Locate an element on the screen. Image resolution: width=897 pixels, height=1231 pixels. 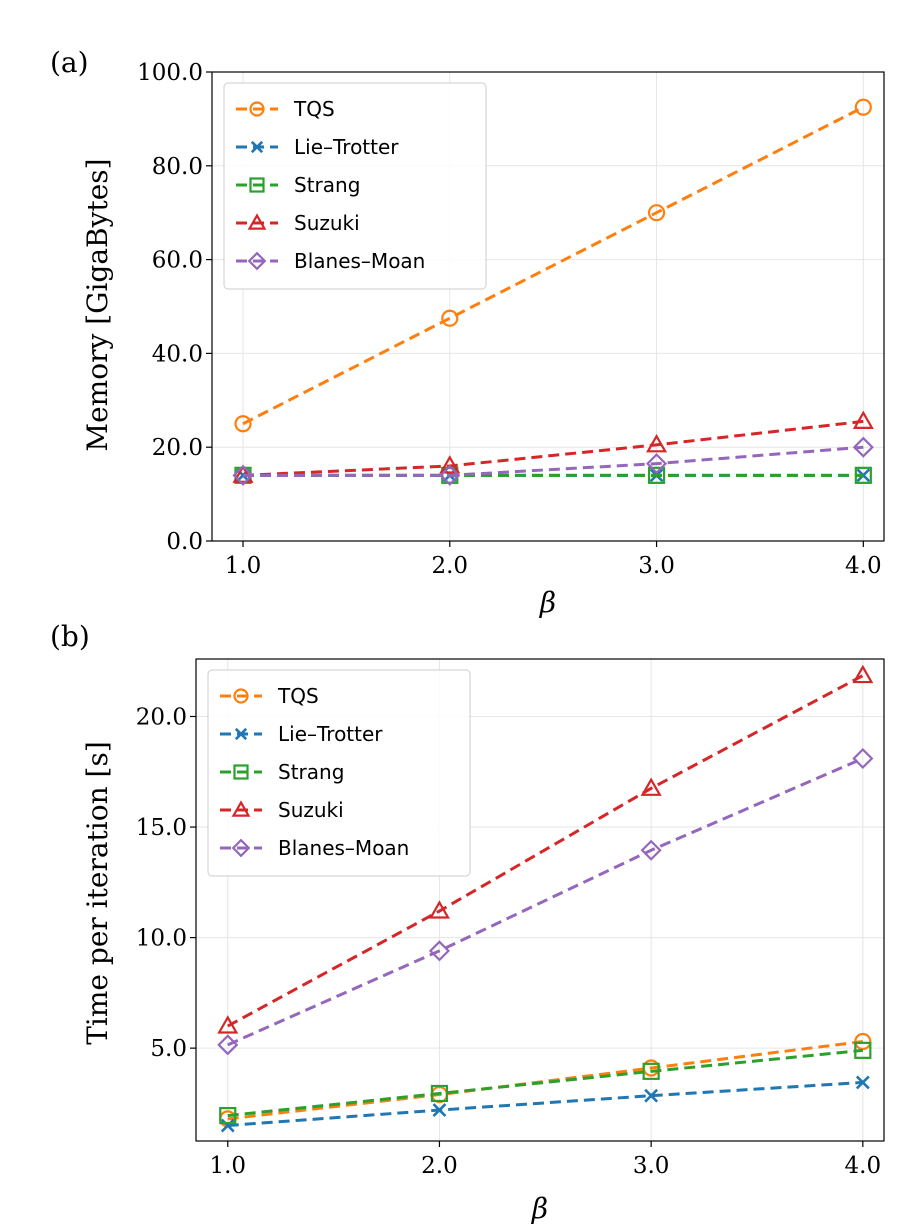
x-axis-label-a: β is located at coordinates (547, 602).